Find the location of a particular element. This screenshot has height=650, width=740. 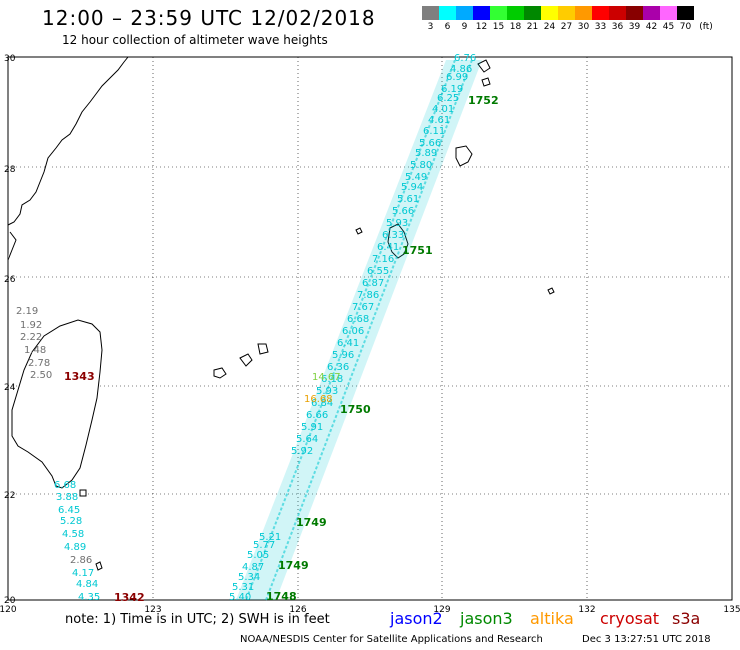

wave-height-label: 1.92 is located at coordinates (31, 325).